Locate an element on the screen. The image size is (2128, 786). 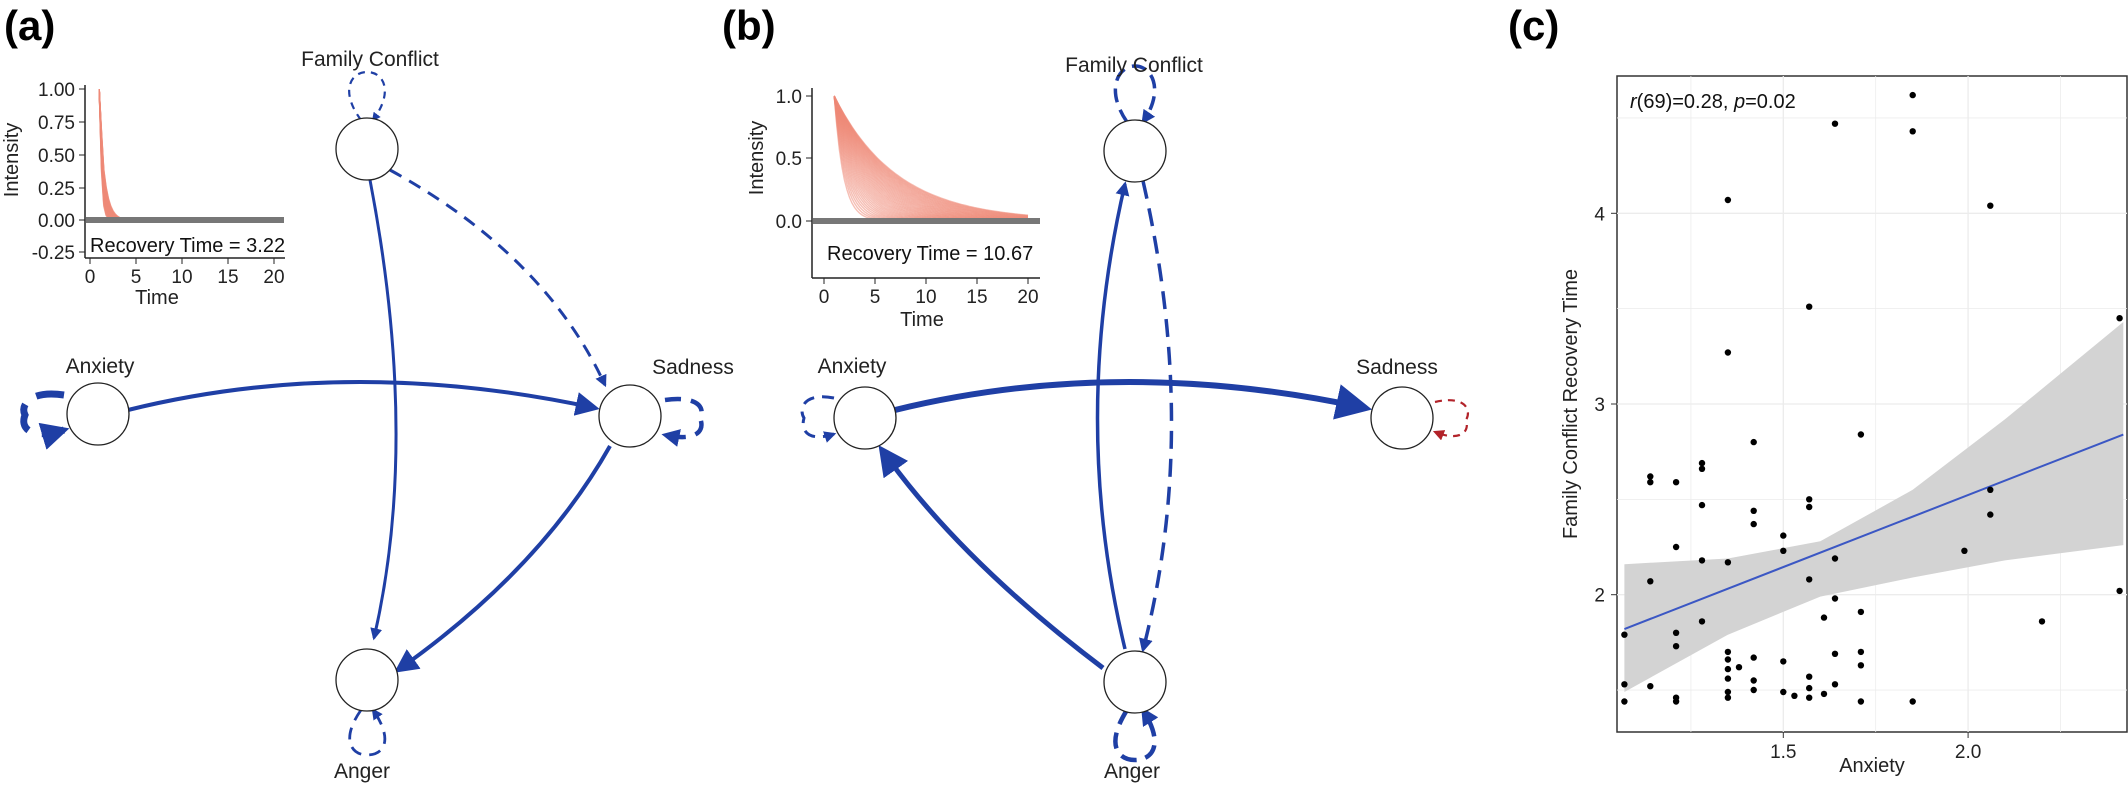
edge-sadness-to-anger is located at coordinates (503, 559).